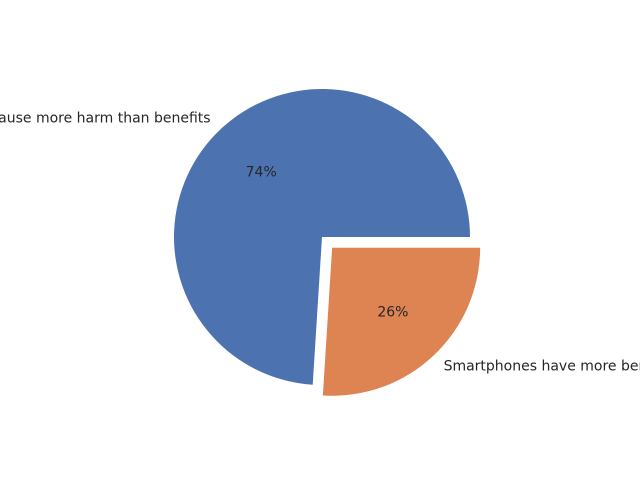 The height and width of the screenshot is (480, 640). Describe the element at coordinates (392, 313) in the screenshot. I see `pie-percent-label-2: 26%` at that location.